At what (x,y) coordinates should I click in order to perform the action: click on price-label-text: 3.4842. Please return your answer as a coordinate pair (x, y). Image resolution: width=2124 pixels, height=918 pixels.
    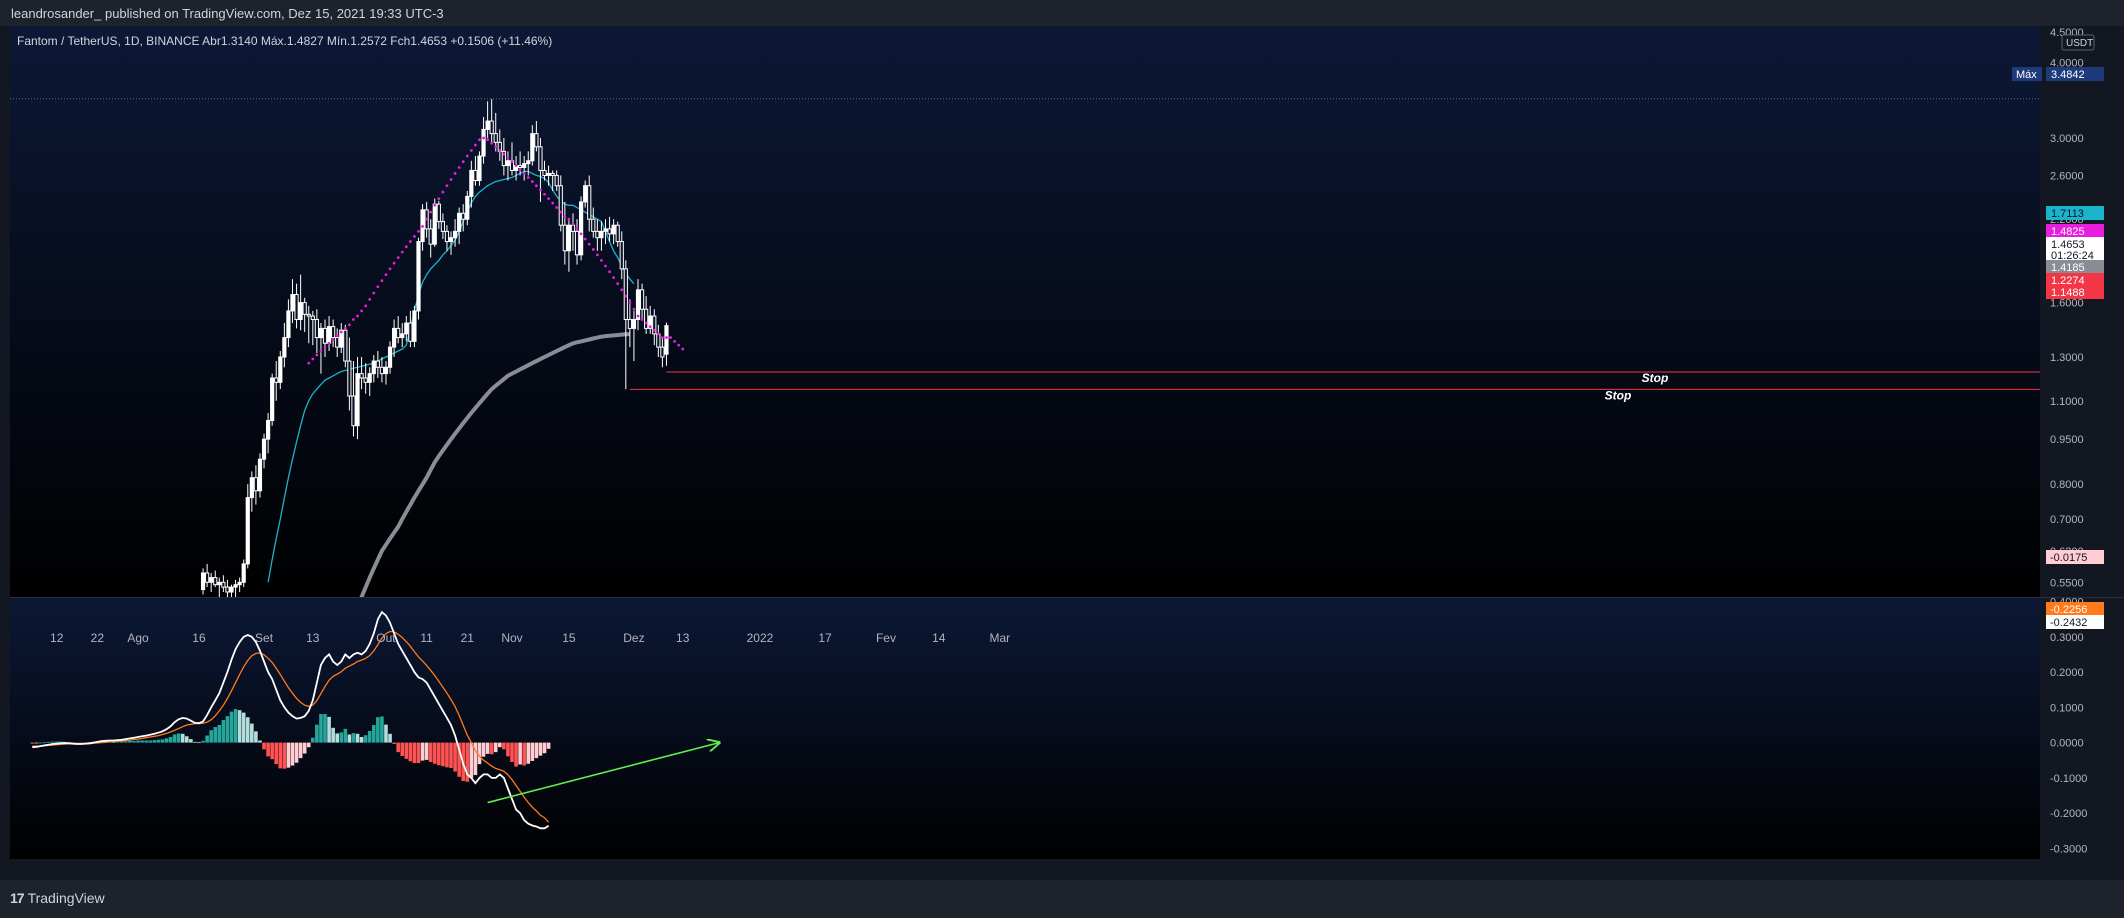
    Looking at the image, I should click on (2068, 75).